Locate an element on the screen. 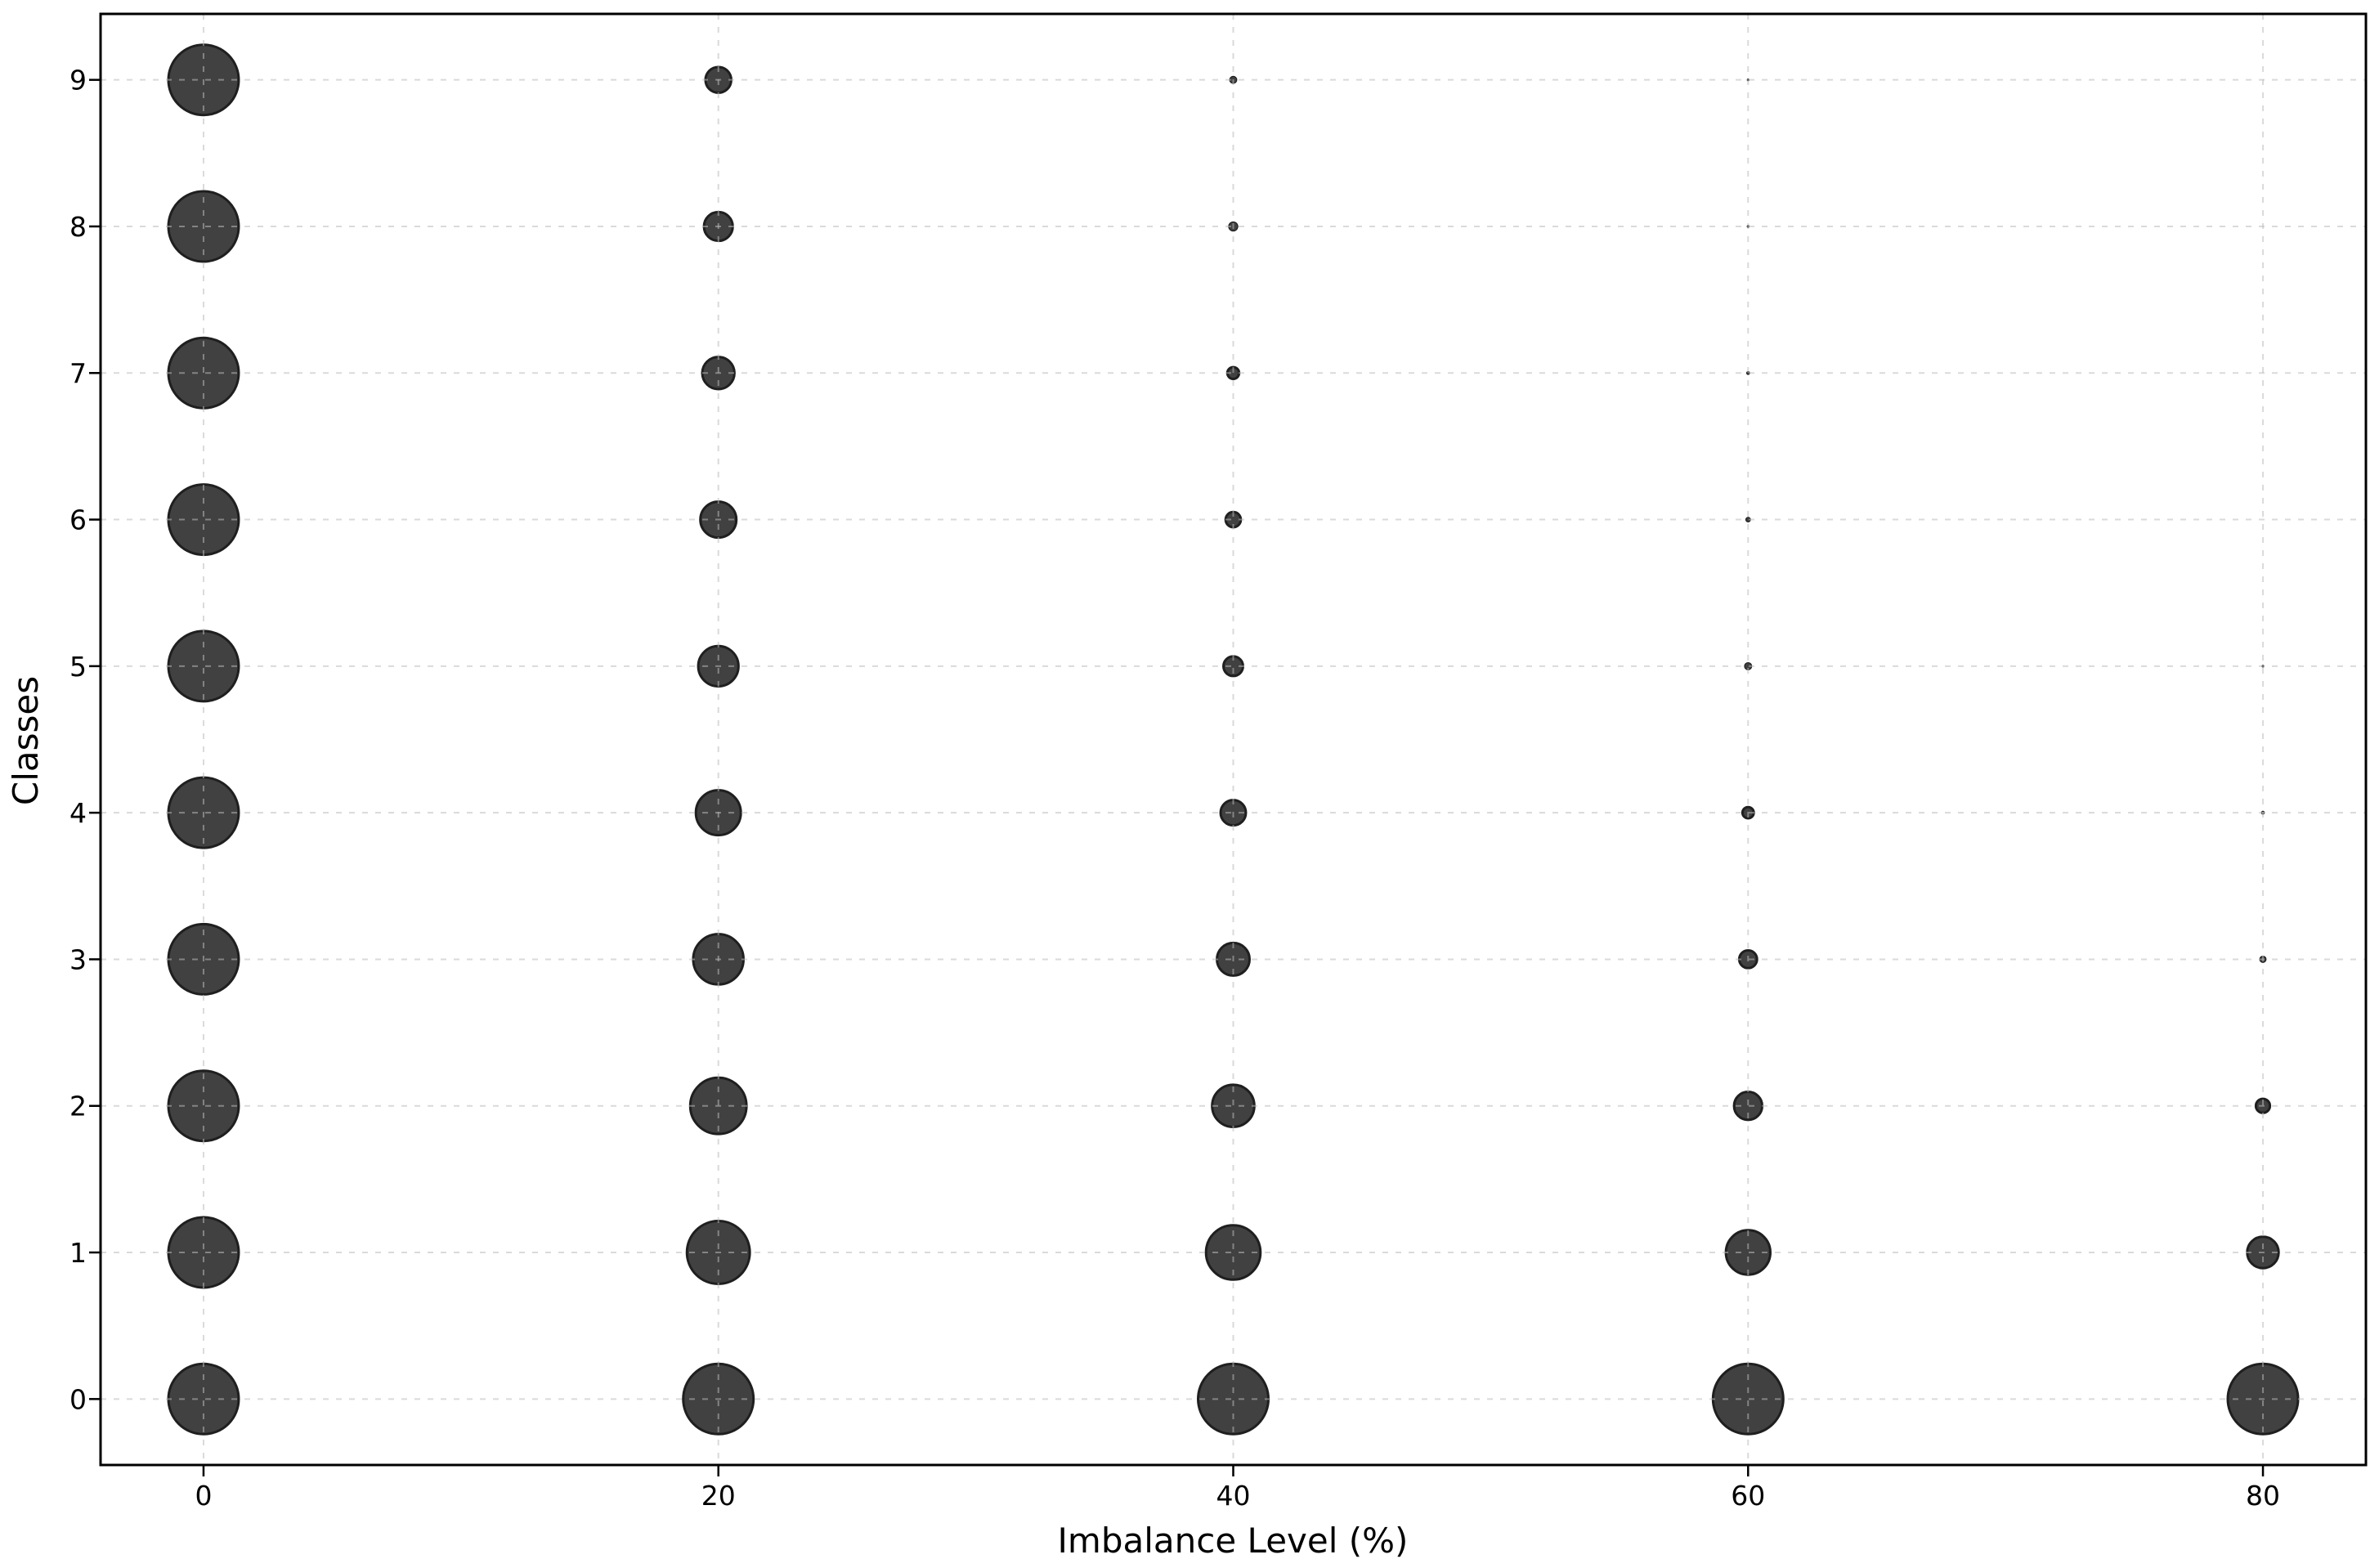  y-tick-label: 4 is located at coordinates (78, 813).